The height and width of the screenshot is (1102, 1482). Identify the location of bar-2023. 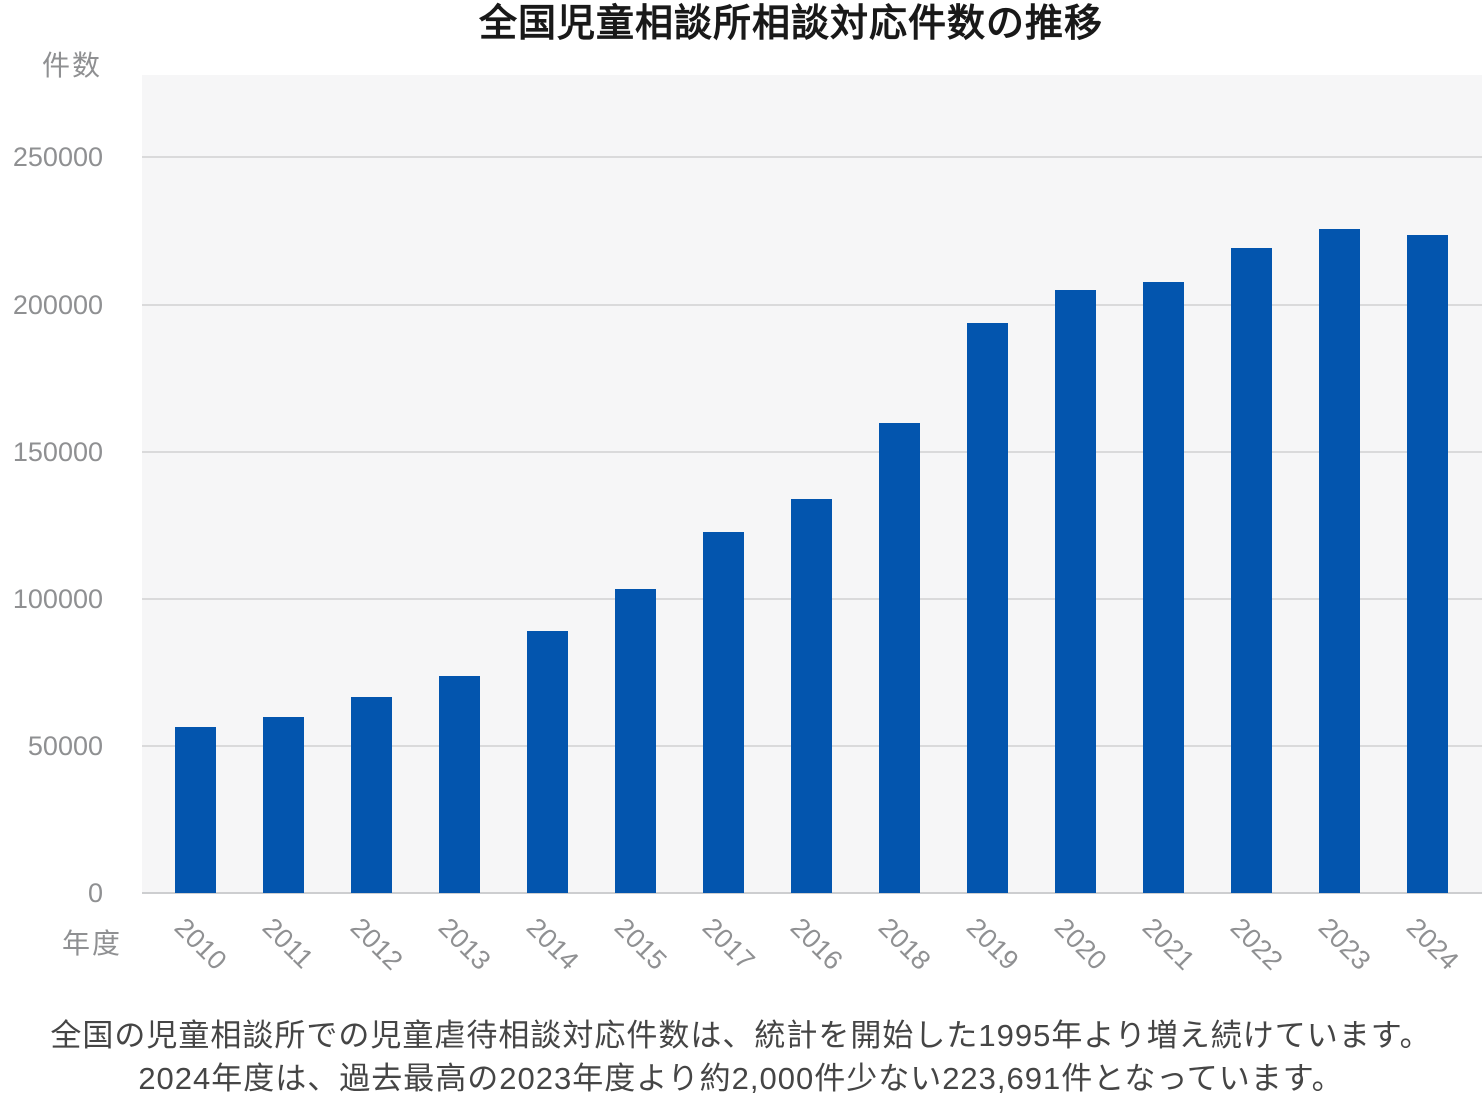
(1339, 561).